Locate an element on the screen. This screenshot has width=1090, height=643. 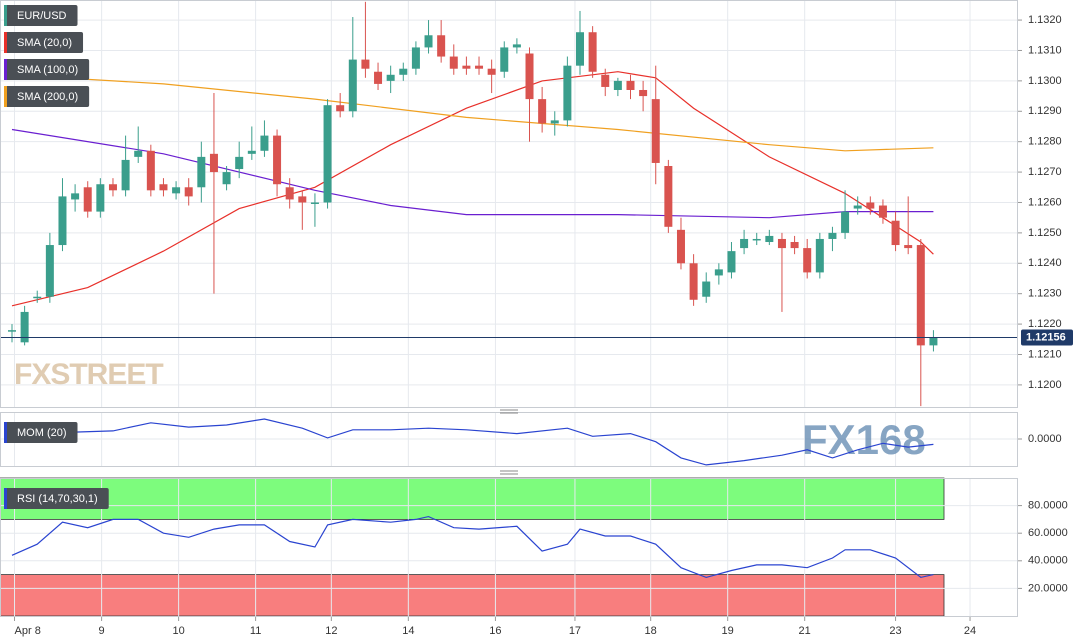
y-tick-label: 1.1300 is located at coordinates (1045, 81).